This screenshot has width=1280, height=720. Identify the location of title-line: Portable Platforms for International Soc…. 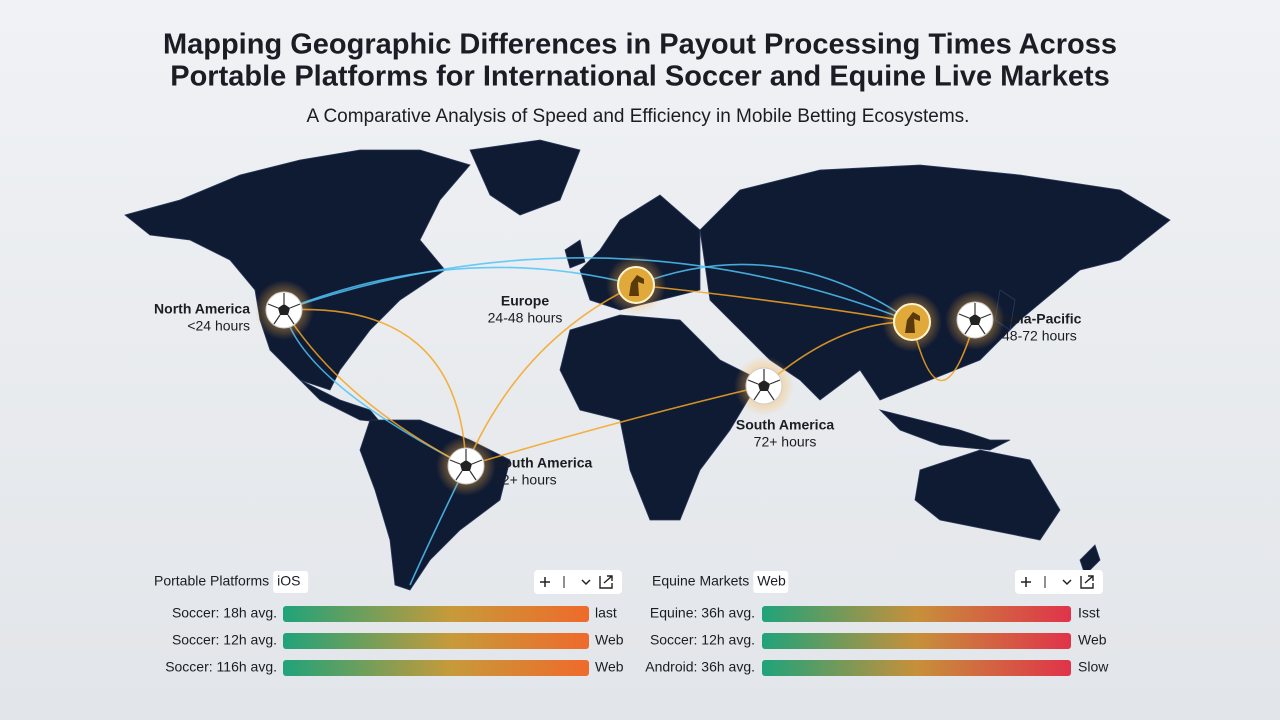
(640, 77).